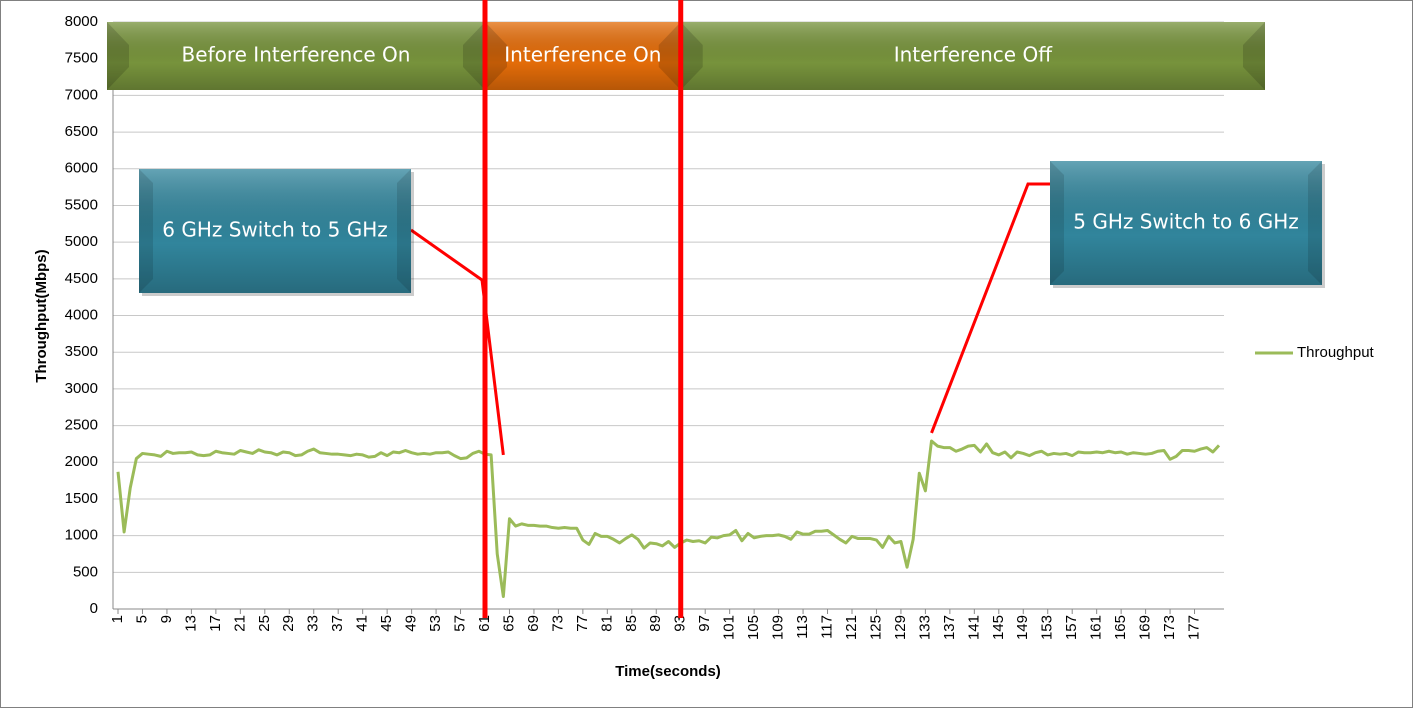  I want to click on y-tick-label: 3000, so click(81, 388).